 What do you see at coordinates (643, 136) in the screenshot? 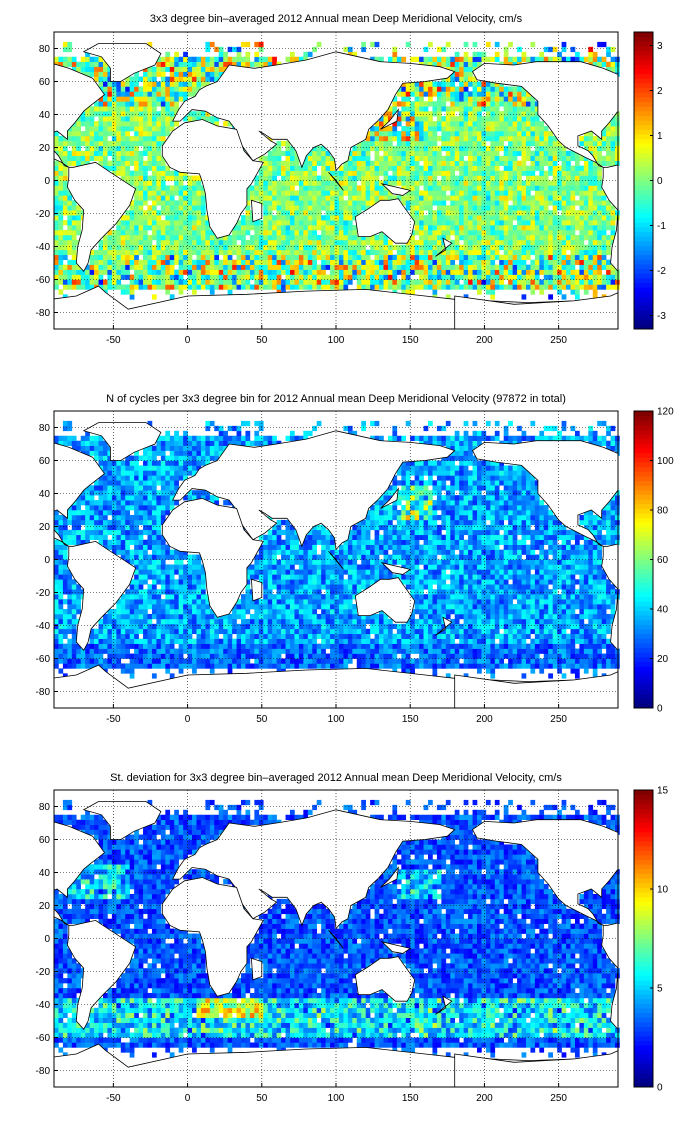
I see `colorbar-segment` at bounding box center [643, 136].